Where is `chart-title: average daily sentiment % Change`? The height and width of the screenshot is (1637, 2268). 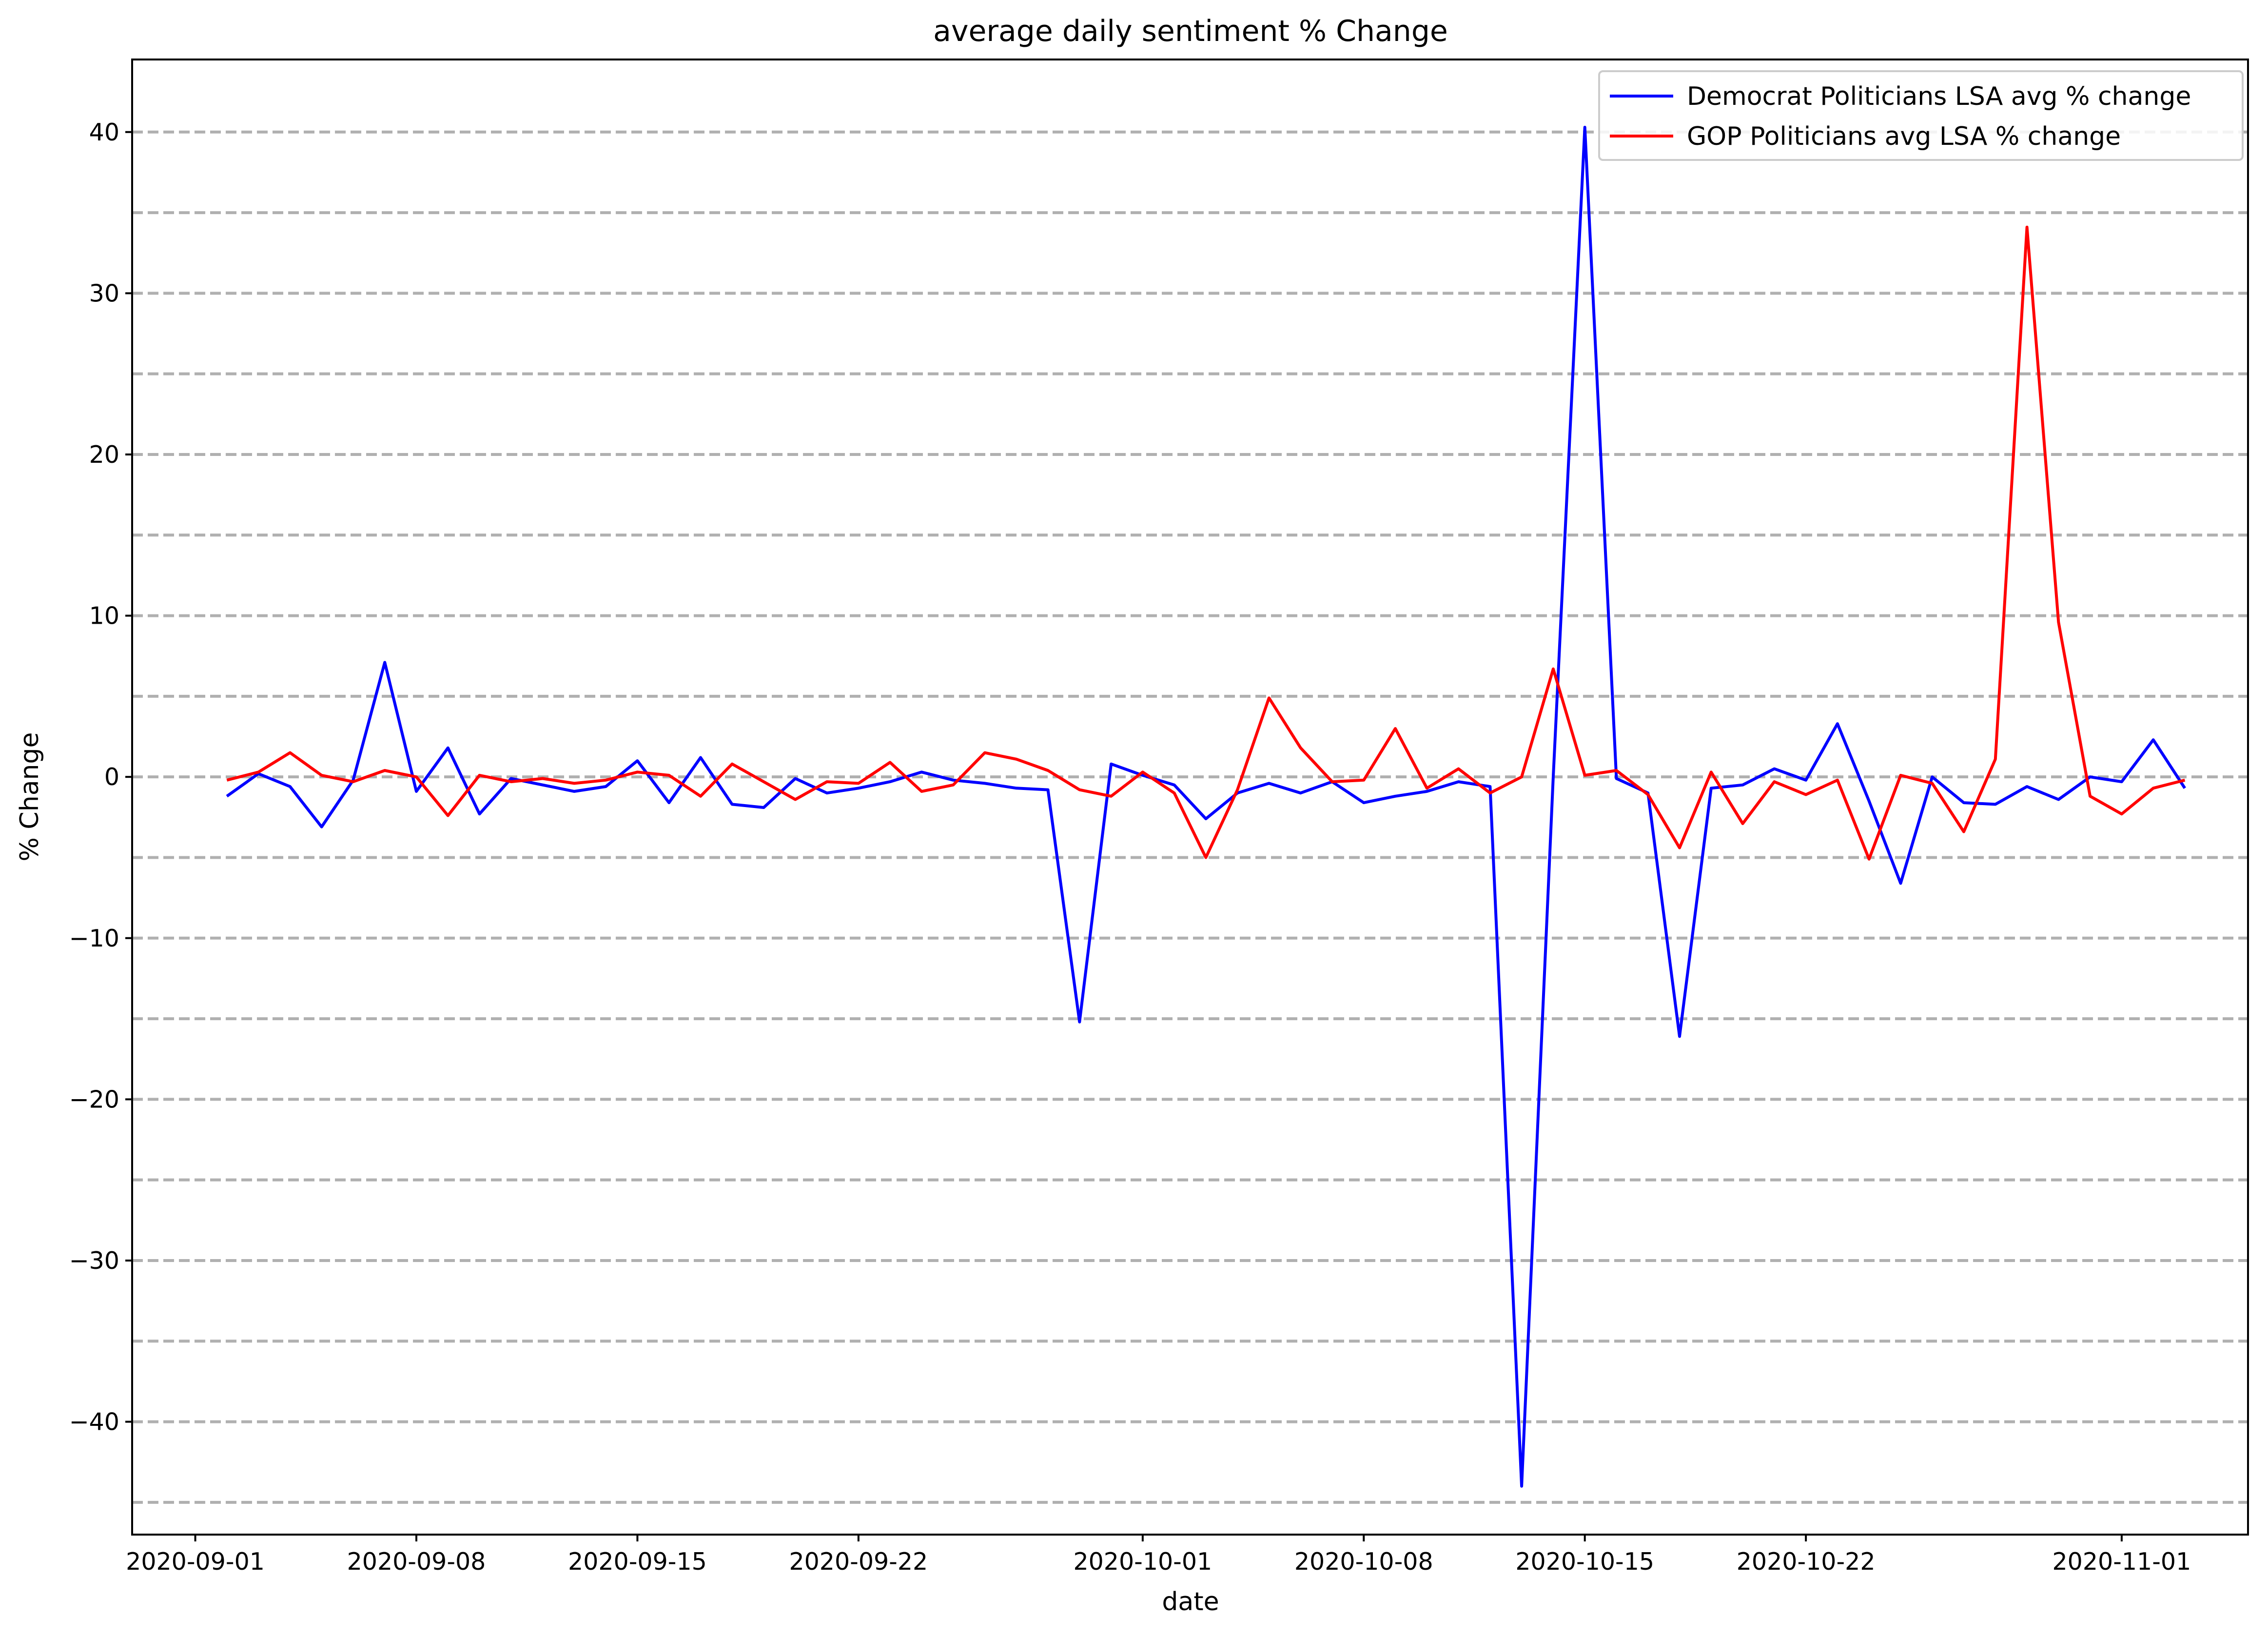 chart-title: average daily sentiment % Change is located at coordinates (1191, 31).